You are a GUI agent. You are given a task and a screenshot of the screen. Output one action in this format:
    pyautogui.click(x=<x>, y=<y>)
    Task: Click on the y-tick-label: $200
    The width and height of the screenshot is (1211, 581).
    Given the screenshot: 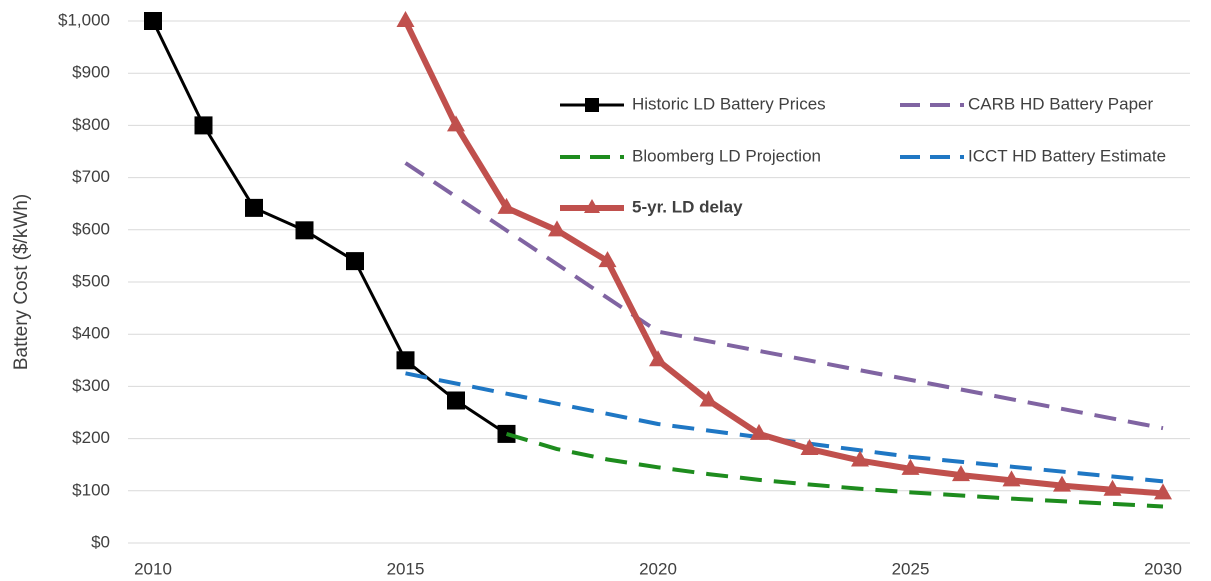 What is the action you would take?
    pyautogui.click(x=91, y=437)
    